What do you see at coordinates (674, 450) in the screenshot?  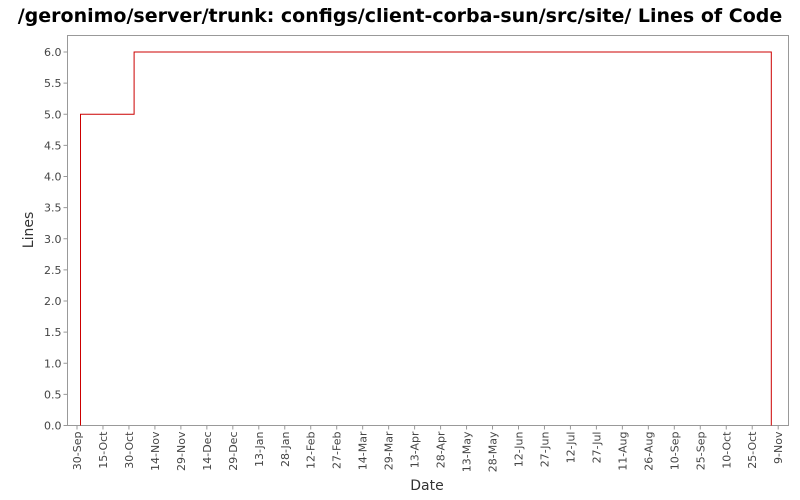 I see `x-tick-label: 10-Sep` at bounding box center [674, 450].